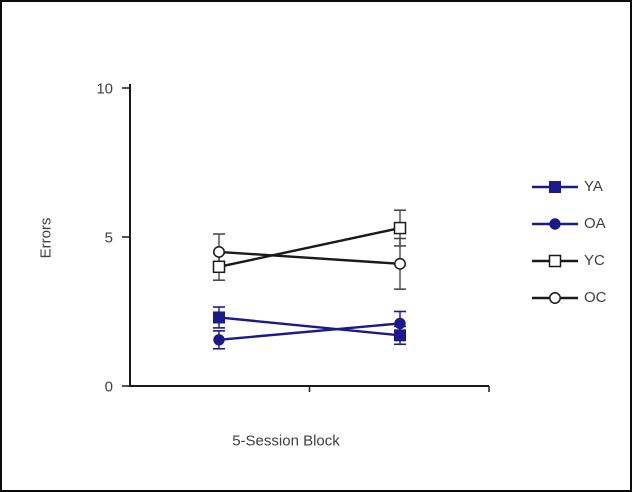 The width and height of the screenshot is (632, 492). I want to click on series-line-ya, so click(309, 326).